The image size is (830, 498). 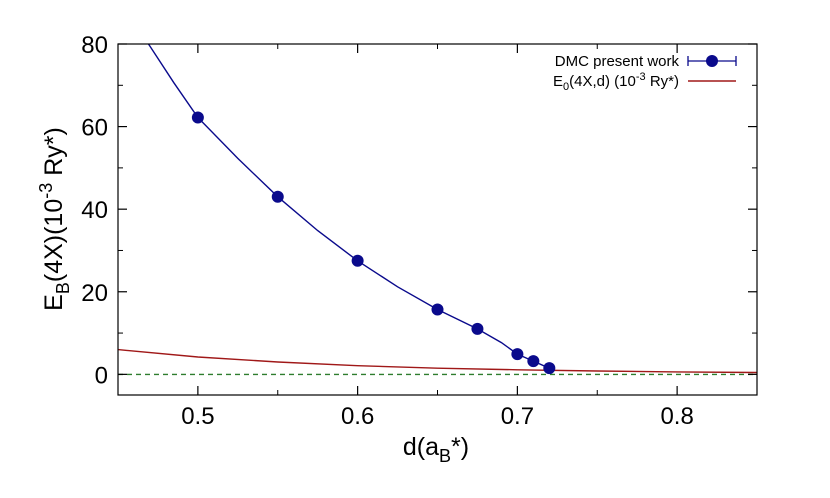 I want to click on y-tick-label: 20, so click(x=94, y=293).